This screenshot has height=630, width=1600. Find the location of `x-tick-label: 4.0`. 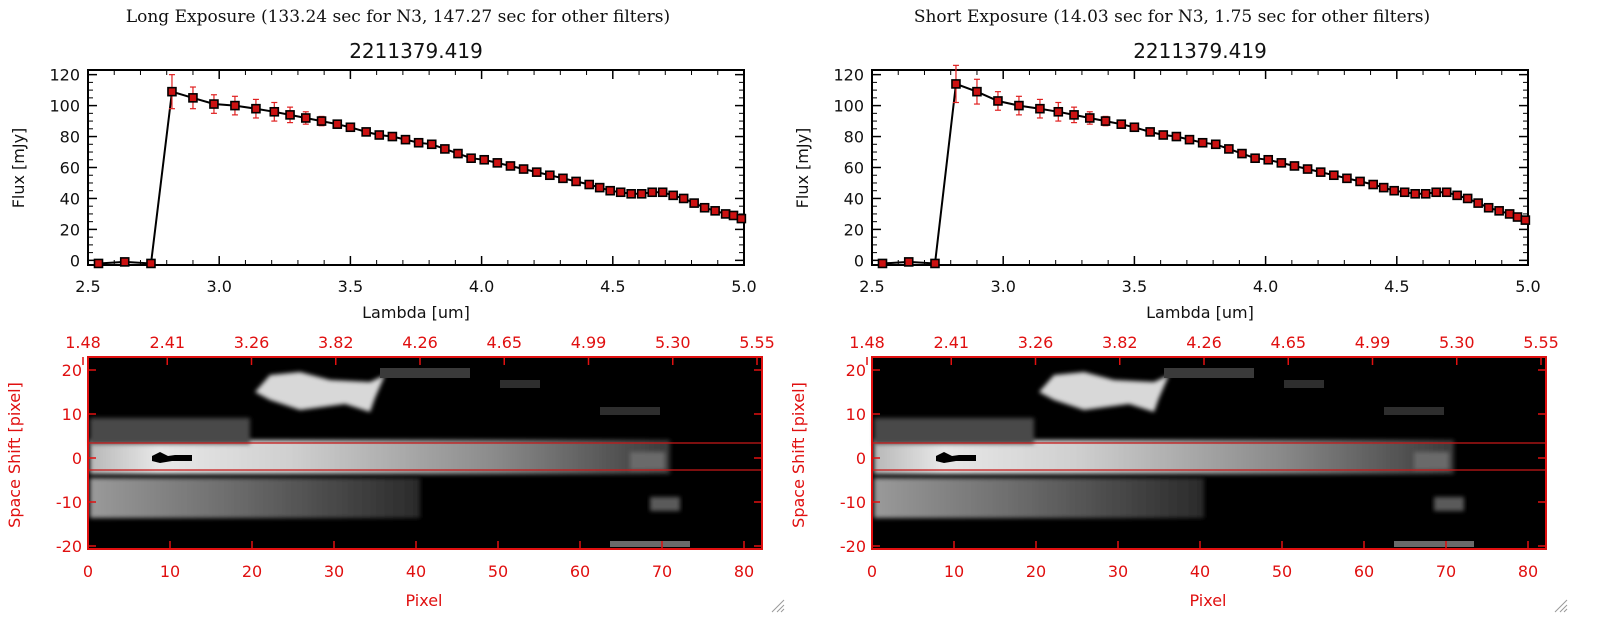

x-tick-label: 4.0 is located at coordinates (1265, 286).